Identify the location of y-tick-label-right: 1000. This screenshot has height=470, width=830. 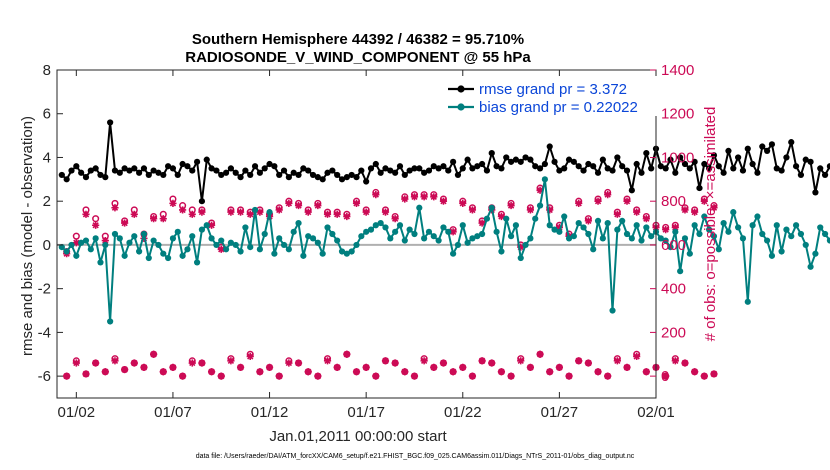
(677, 157).